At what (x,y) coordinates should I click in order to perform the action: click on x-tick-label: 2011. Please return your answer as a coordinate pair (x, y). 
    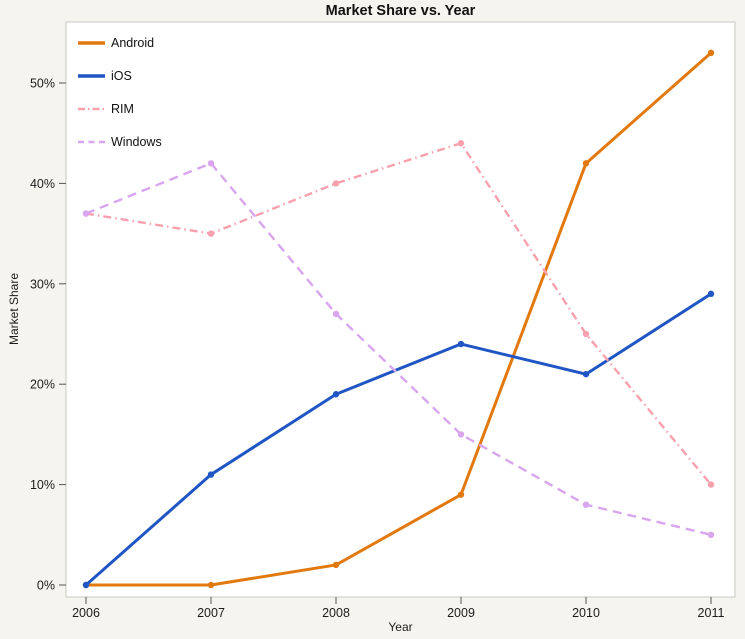
    Looking at the image, I should click on (711, 613).